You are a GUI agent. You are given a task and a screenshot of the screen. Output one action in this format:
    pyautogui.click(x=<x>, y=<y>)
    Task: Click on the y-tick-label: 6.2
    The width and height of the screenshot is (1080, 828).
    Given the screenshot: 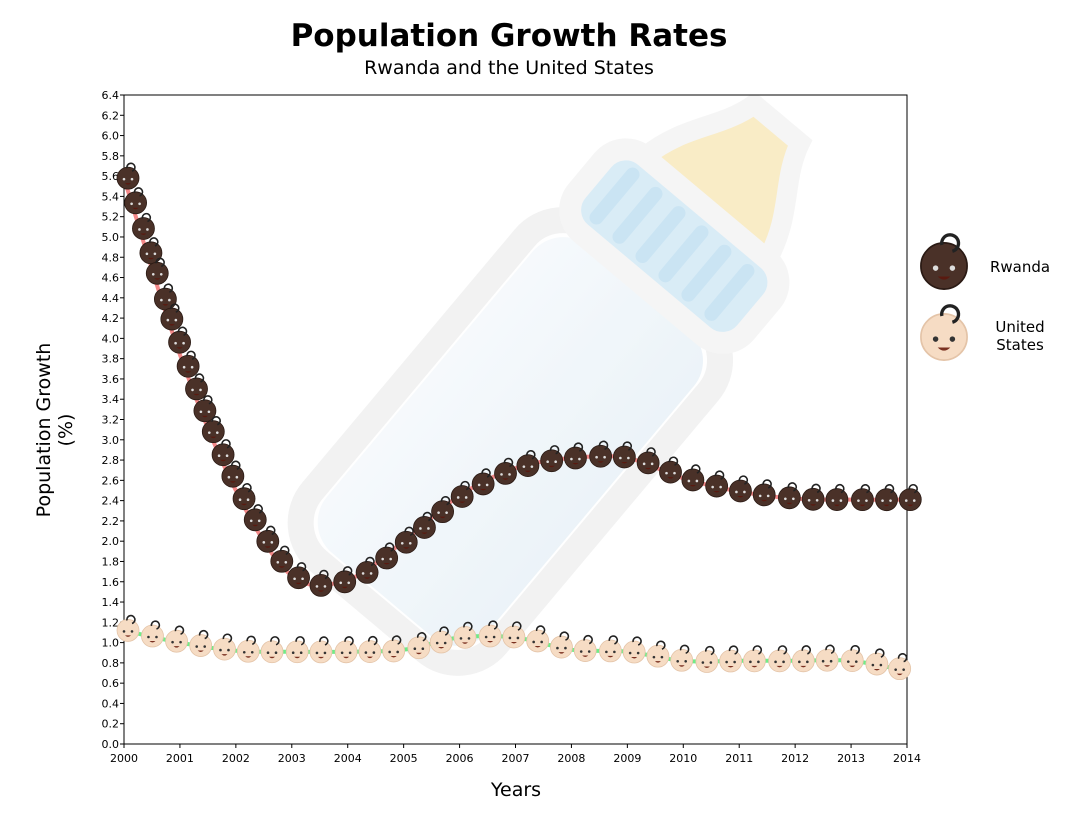 What is the action you would take?
    pyautogui.click(x=111, y=115)
    